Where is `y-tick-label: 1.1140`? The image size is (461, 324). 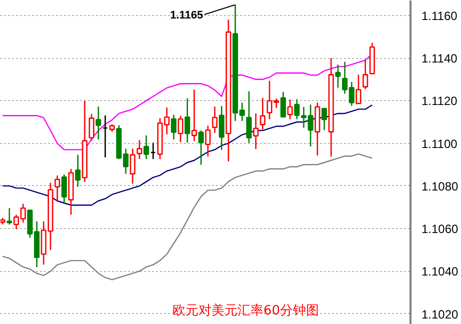 y-tick-label: 1.1140 is located at coordinates (440, 59).